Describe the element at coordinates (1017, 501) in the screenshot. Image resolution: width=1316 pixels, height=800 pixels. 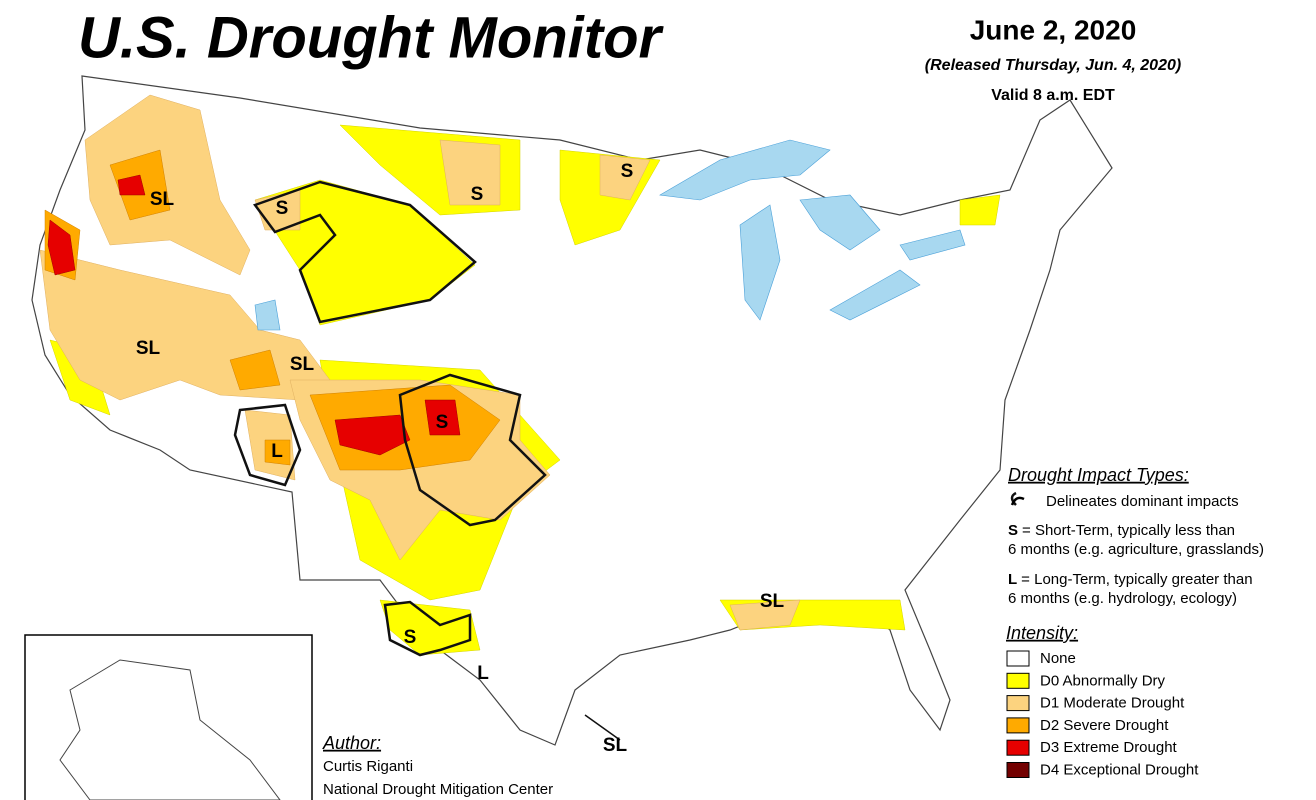
I see `impact-line-icon` at that location.